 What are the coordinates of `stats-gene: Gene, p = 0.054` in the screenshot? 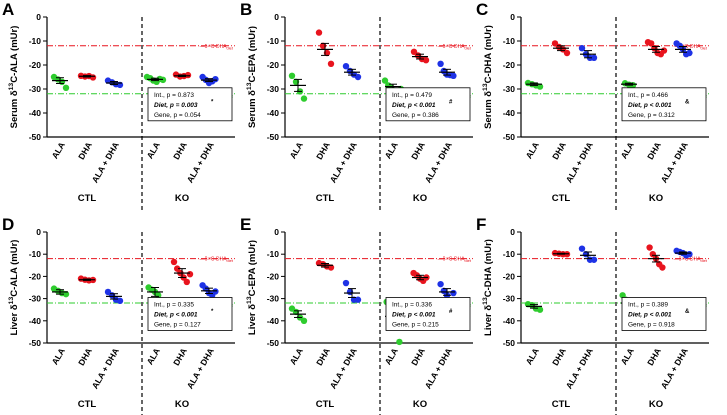 It's located at (177, 115).